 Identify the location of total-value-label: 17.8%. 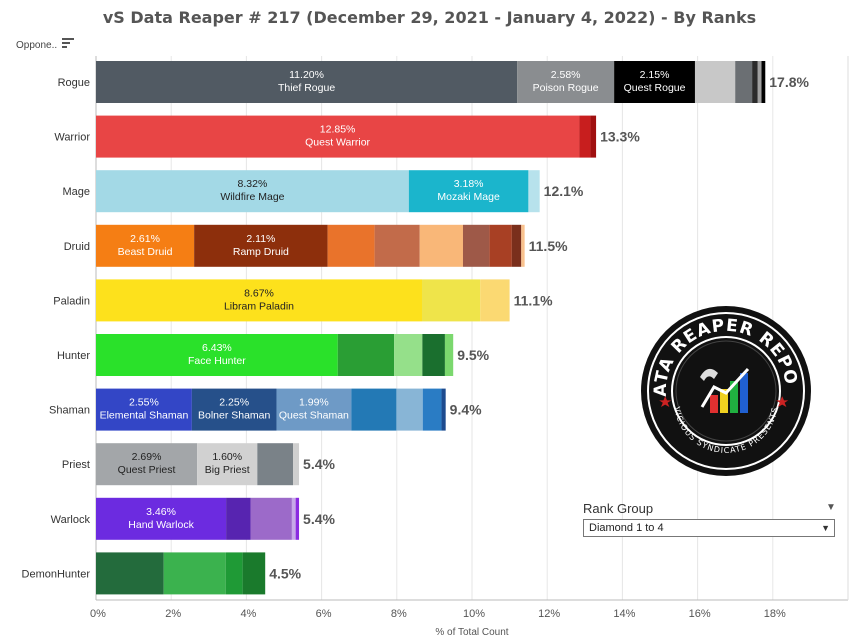
(789, 82).